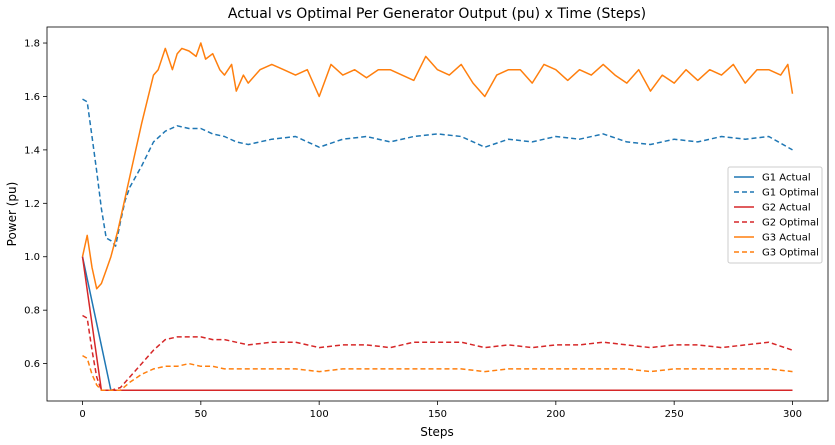  I want to click on series-line-g2-optimal, so click(437, 353).